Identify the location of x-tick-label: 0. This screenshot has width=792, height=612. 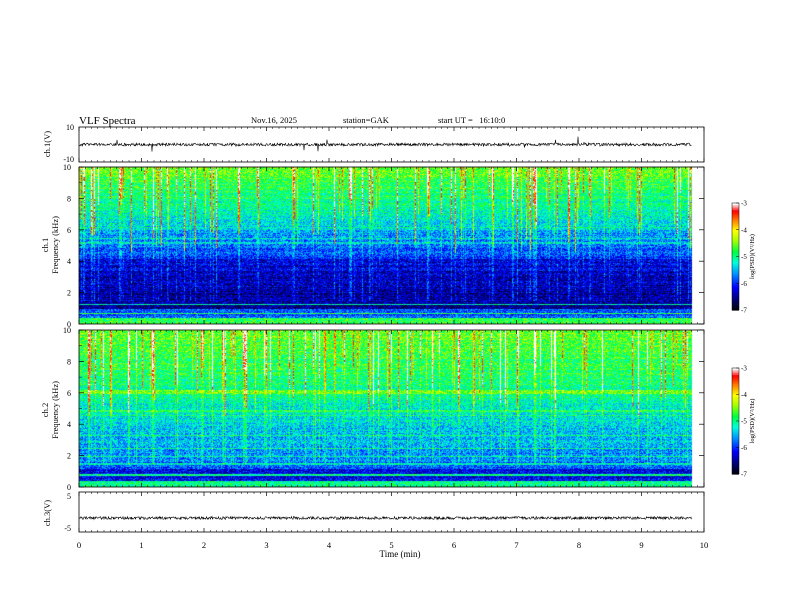
(79, 545).